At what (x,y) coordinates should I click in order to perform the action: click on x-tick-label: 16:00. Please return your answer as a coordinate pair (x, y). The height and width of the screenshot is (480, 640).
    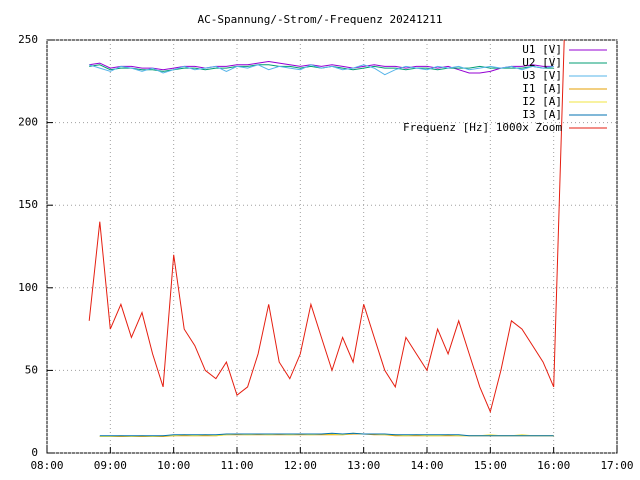
    Looking at the image, I should click on (553, 465).